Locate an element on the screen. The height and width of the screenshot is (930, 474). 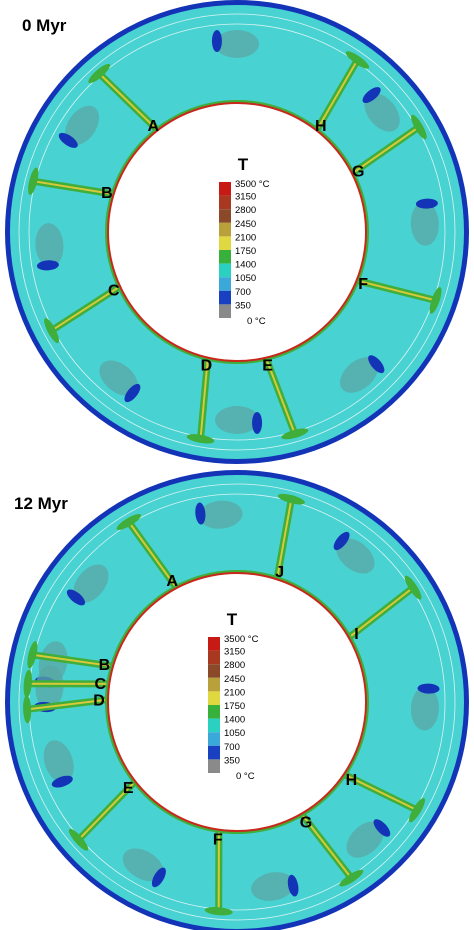
plume-label: I is located at coordinates (356, 634).